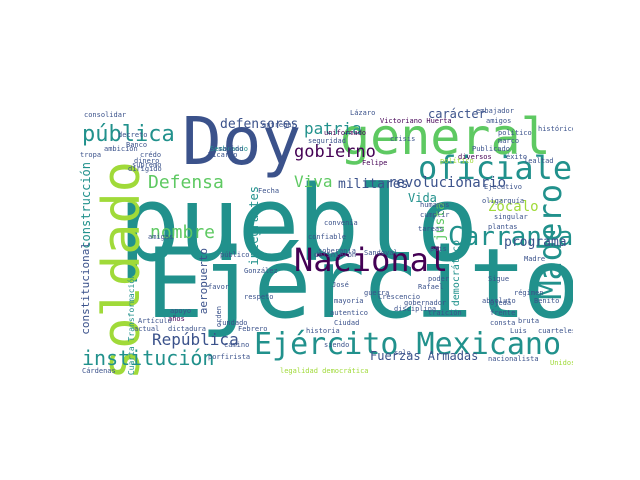  I want to click on word: siendo, so click(337, 345).